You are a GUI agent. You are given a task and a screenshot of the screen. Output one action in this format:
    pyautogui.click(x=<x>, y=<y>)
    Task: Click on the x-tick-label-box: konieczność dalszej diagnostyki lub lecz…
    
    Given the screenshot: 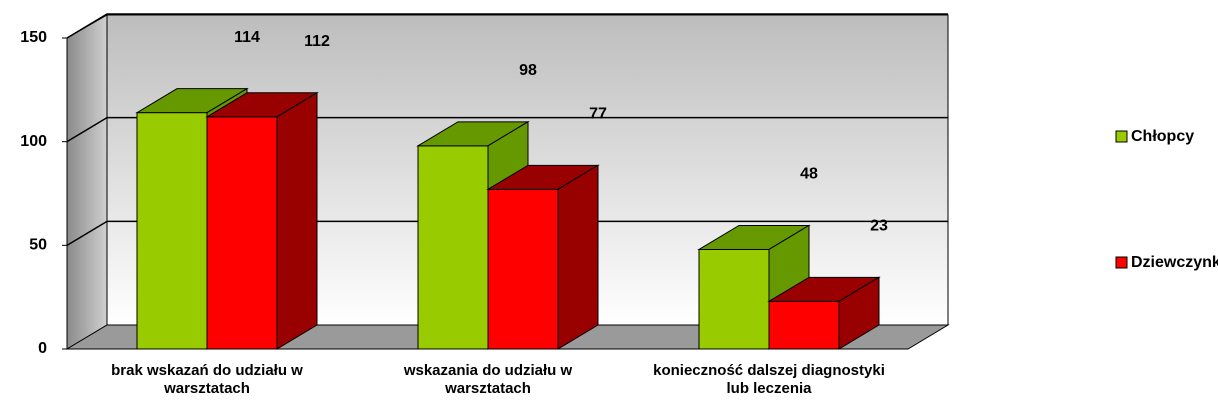 What is the action you would take?
    pyautogui.click(x=769, y=379)
    